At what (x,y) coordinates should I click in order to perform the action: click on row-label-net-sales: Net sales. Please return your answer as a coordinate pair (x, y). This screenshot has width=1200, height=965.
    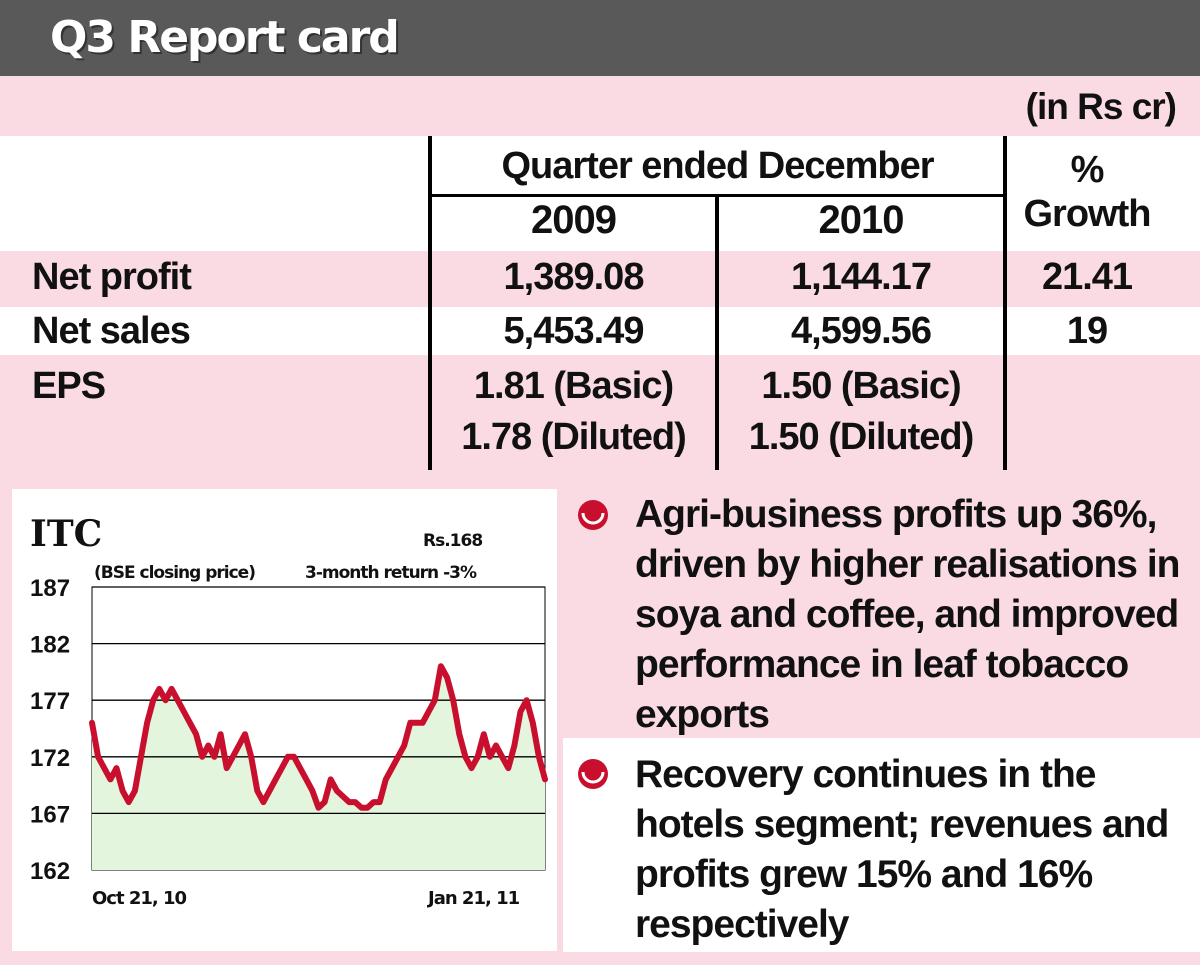
    Looking at the image, I should click on (111, 331).